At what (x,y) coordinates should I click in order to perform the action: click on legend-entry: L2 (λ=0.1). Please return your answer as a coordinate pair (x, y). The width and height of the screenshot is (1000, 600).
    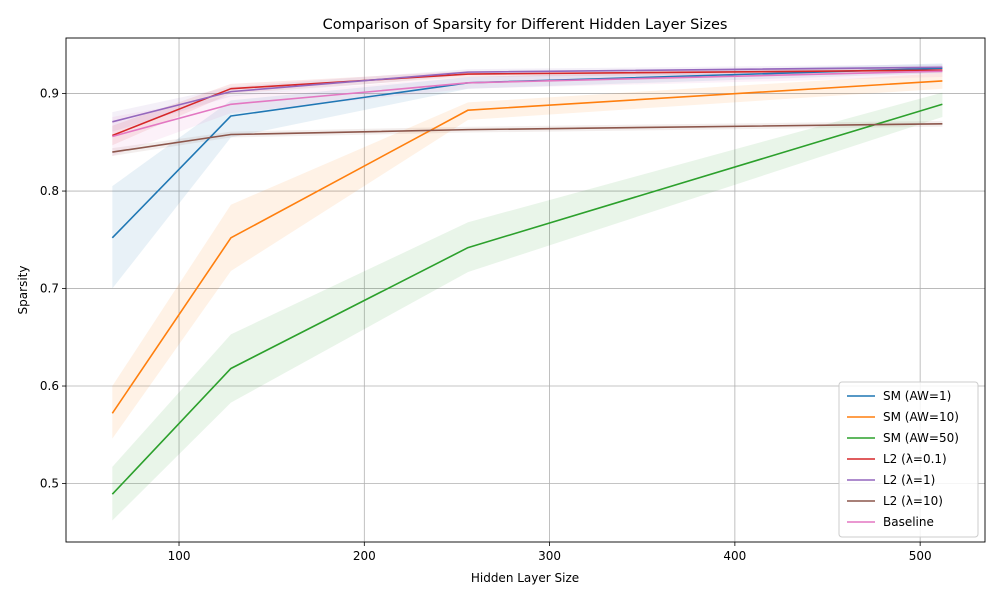
    Looking at the image, I should click on (915, 459).